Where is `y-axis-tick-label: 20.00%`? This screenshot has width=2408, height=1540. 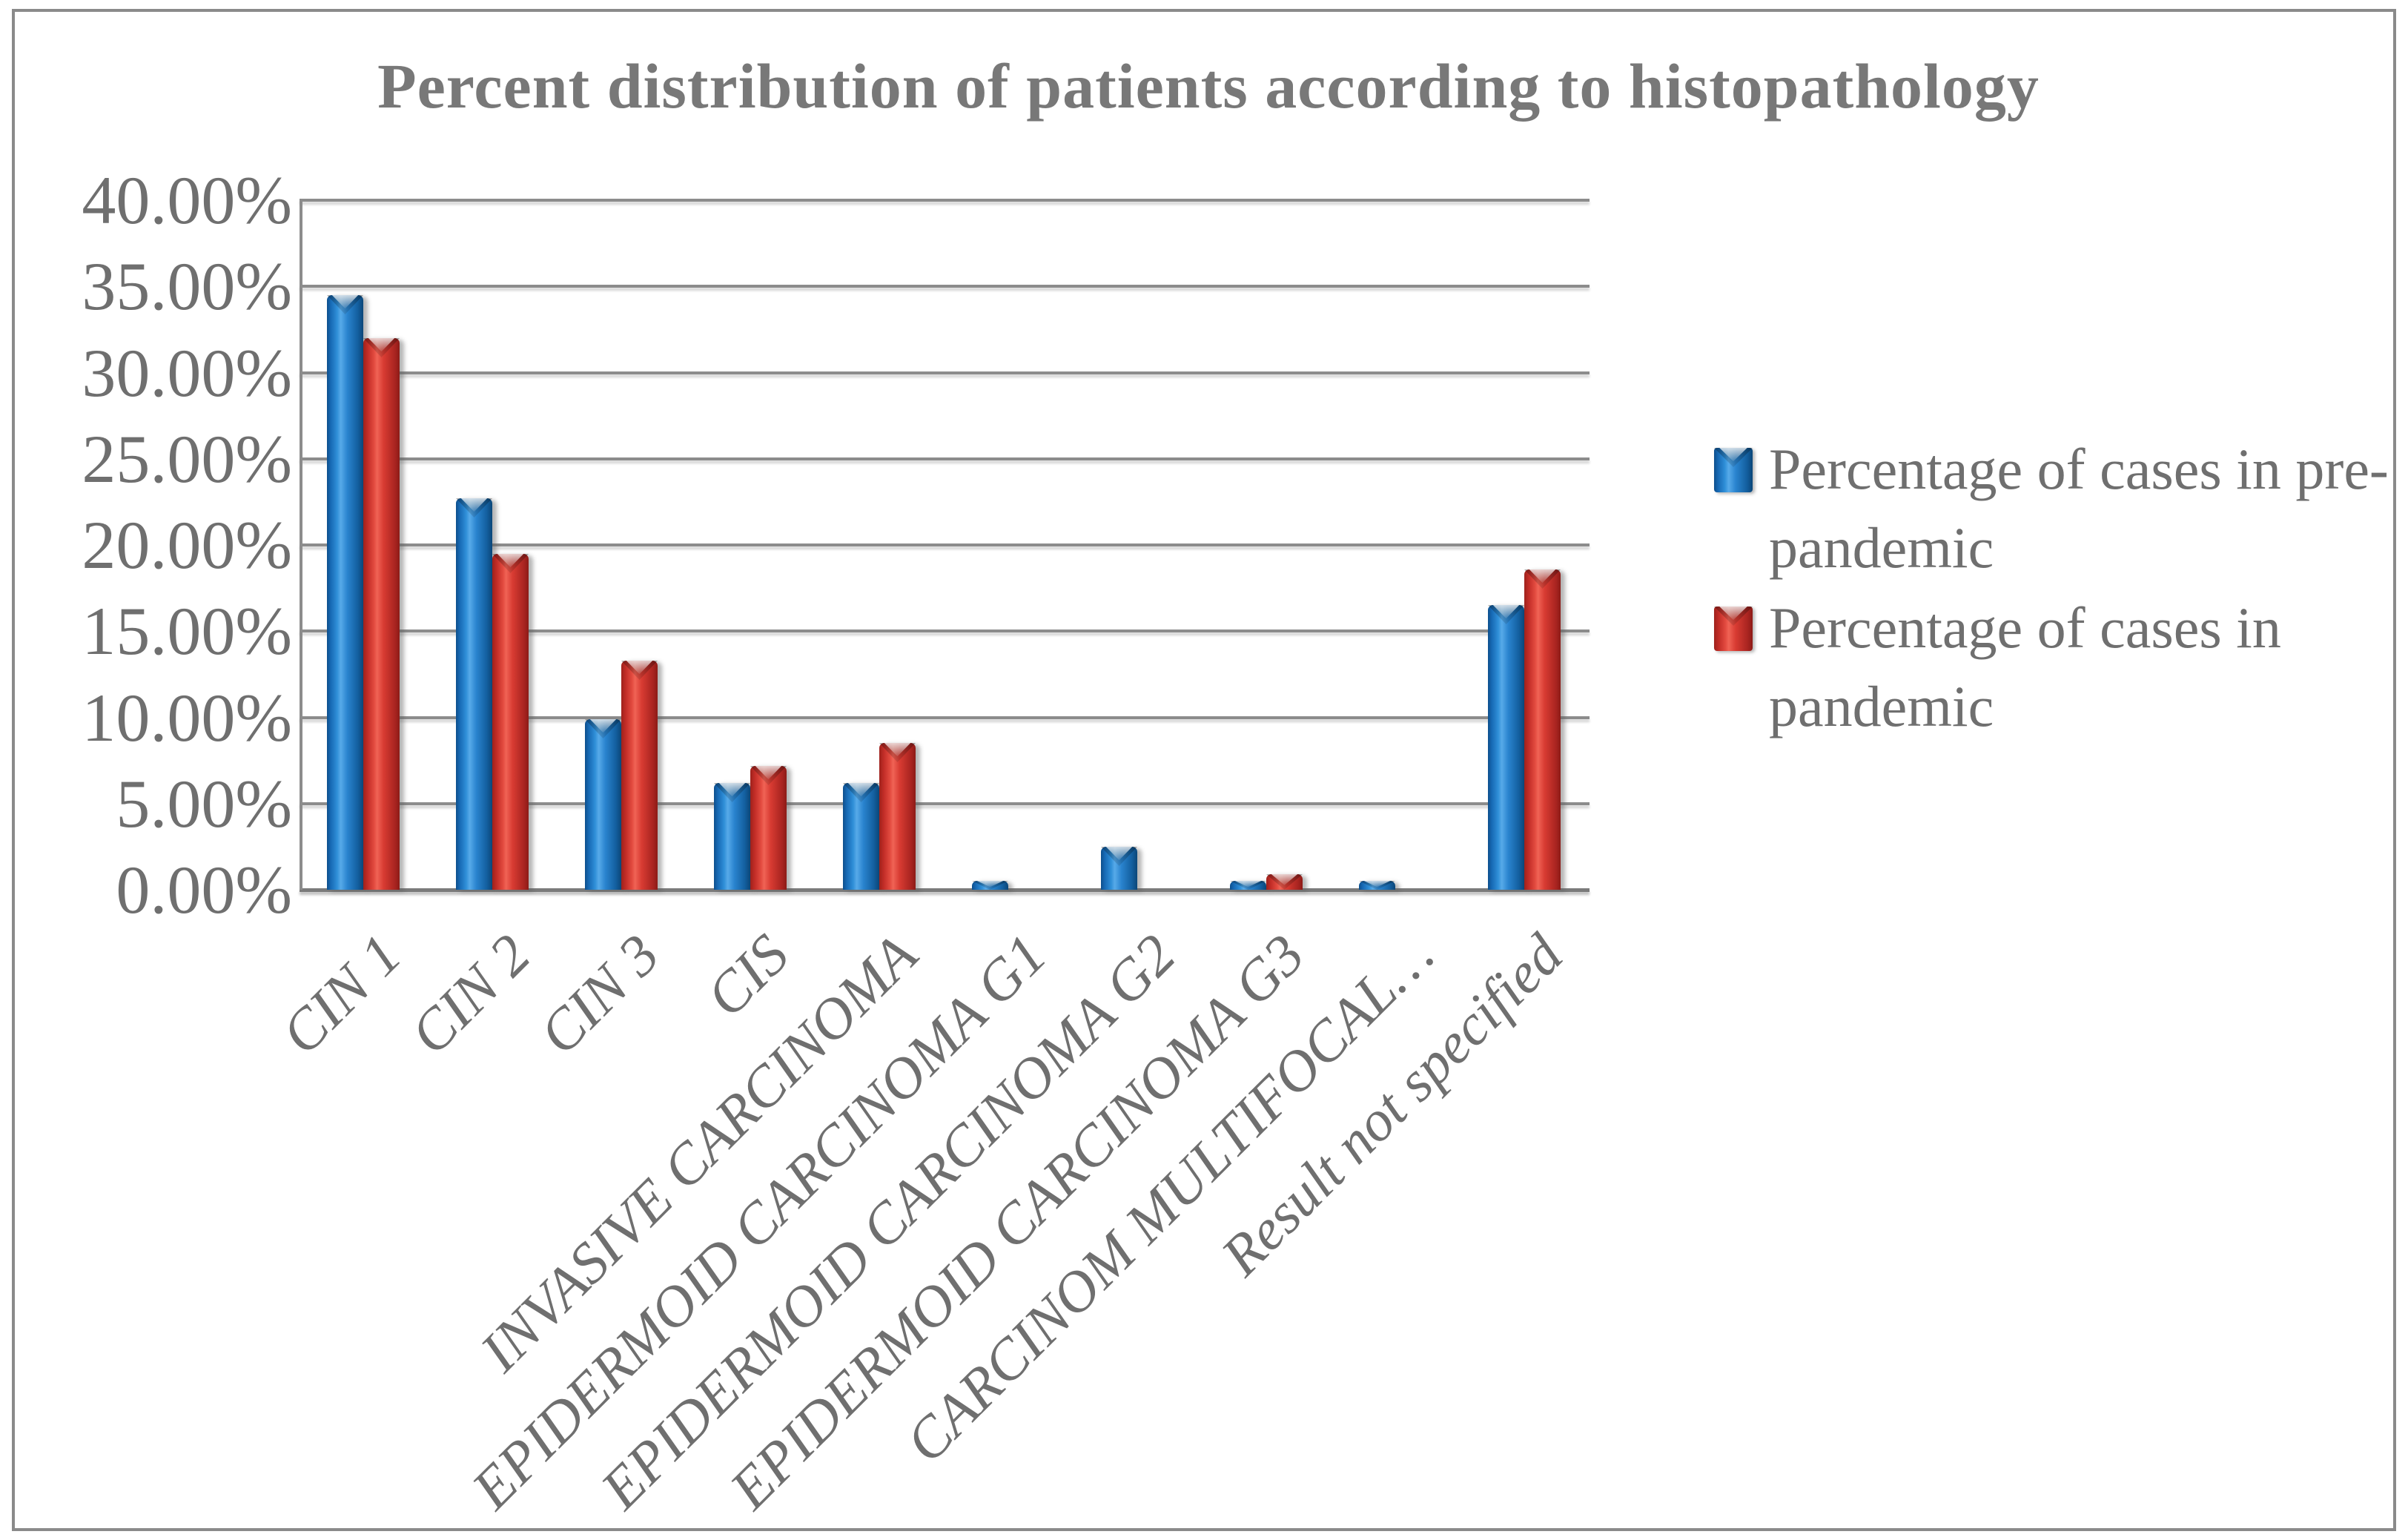 y-axis-tick-label: 20.00% is located at coordinates (187, 545).